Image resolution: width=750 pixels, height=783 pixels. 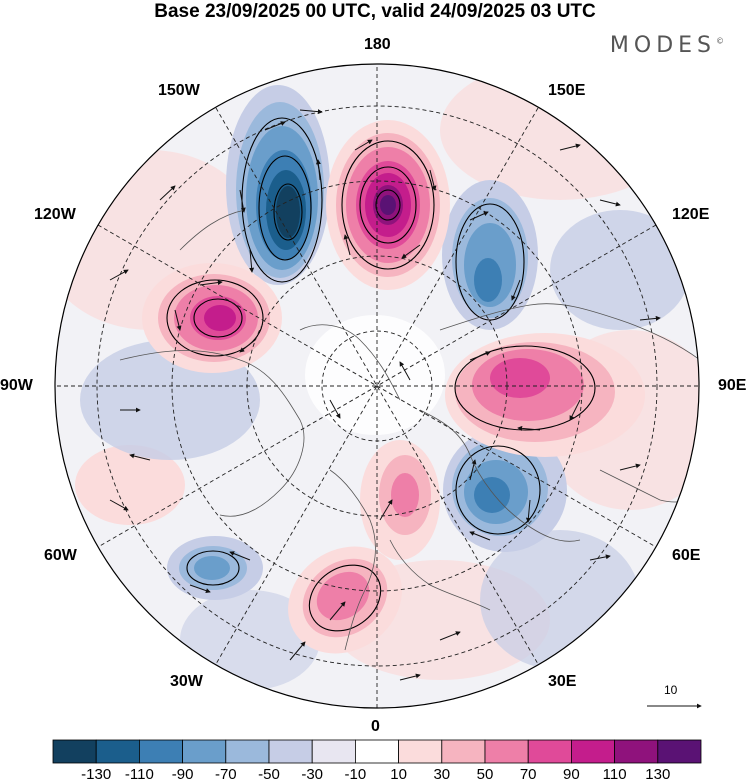 What do you see at coordinates (139, 774) in the screenshot?
I see `colorbar-label: -110` at bounding box center [139, 774].